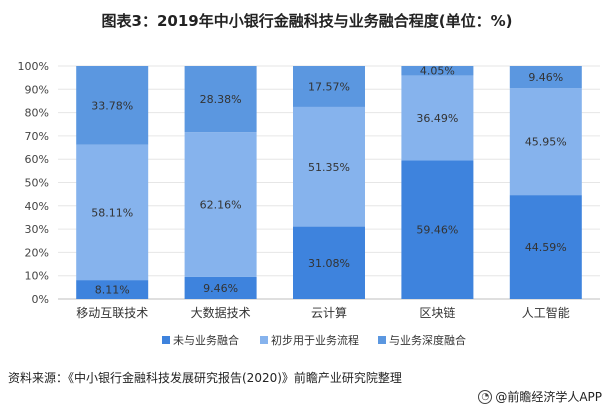 Image resolution: width=614 pixels, height=412 pixels. I want to click on data-label: 36.49%, so click(437, 118).